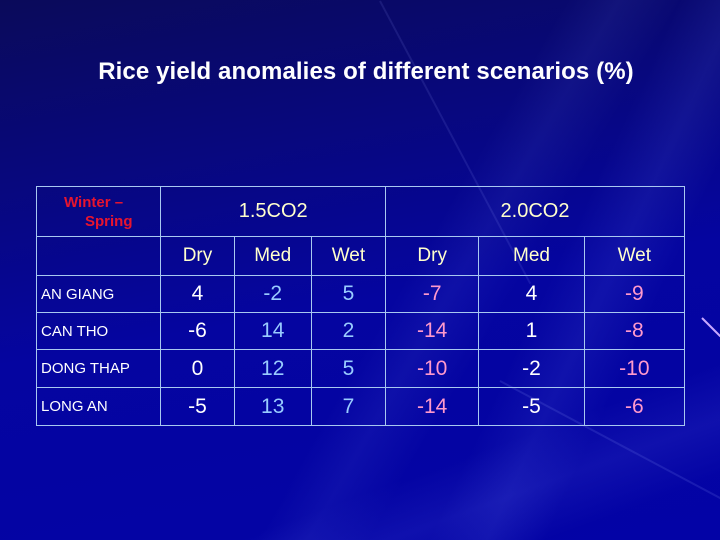  What do you see at coordinates (272, 331) in the screenshot?
I see `value-cell: 14` at bounding box center [272, 331].